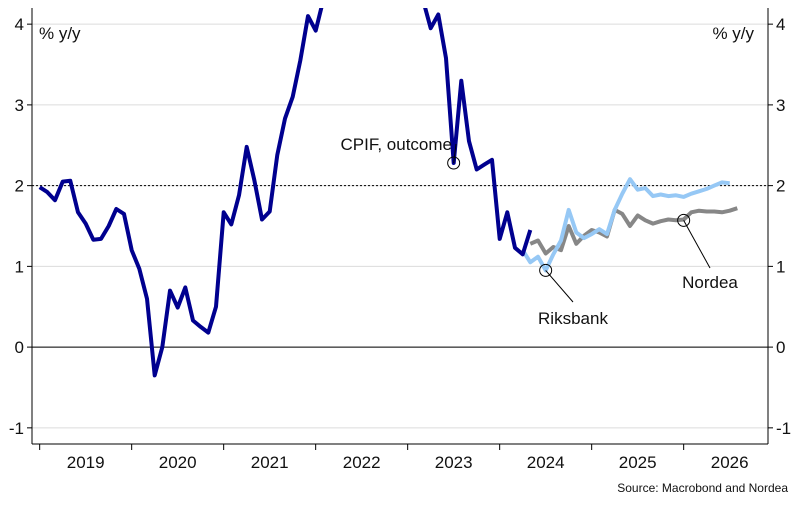  Describe the element at coordinates (16, 428) in the screenshot. I see `left-y-tick-label: -1` at that location.